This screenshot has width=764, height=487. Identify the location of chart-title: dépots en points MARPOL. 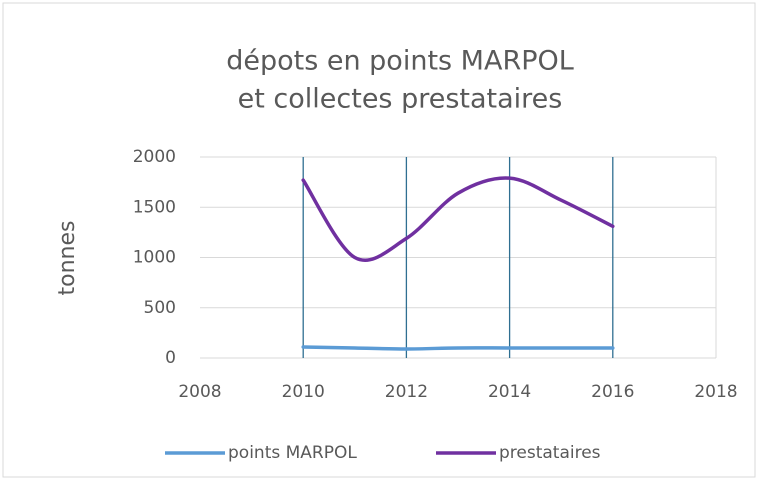
(400, 61).